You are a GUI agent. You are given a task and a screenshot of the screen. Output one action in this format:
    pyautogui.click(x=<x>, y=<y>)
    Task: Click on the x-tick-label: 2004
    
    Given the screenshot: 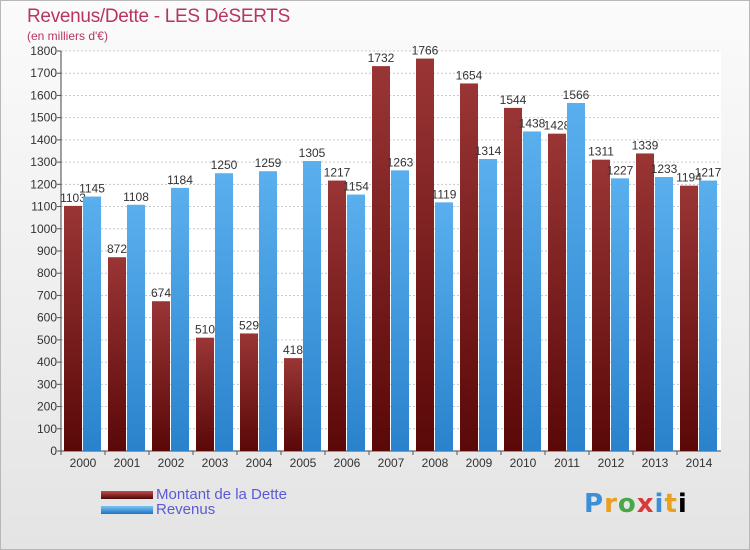 What is the action you would take?
    pyautogui.click(x=259, y=463)
    